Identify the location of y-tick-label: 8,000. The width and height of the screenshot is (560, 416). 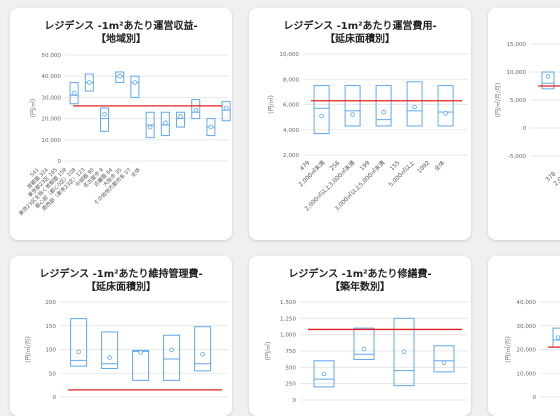
(291, 80).